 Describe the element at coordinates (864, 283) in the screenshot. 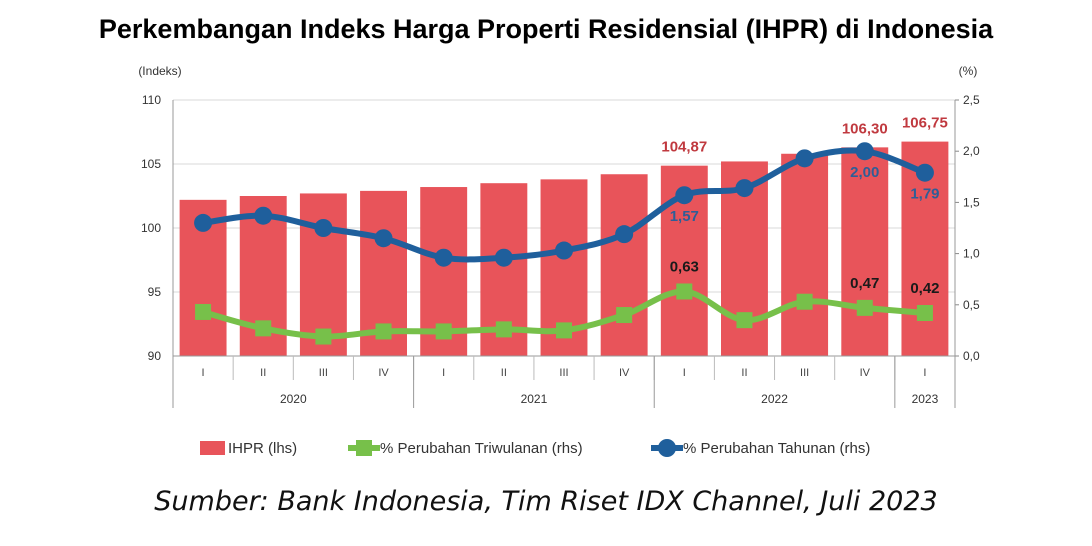

I see `data-label: 0,47` at that location.